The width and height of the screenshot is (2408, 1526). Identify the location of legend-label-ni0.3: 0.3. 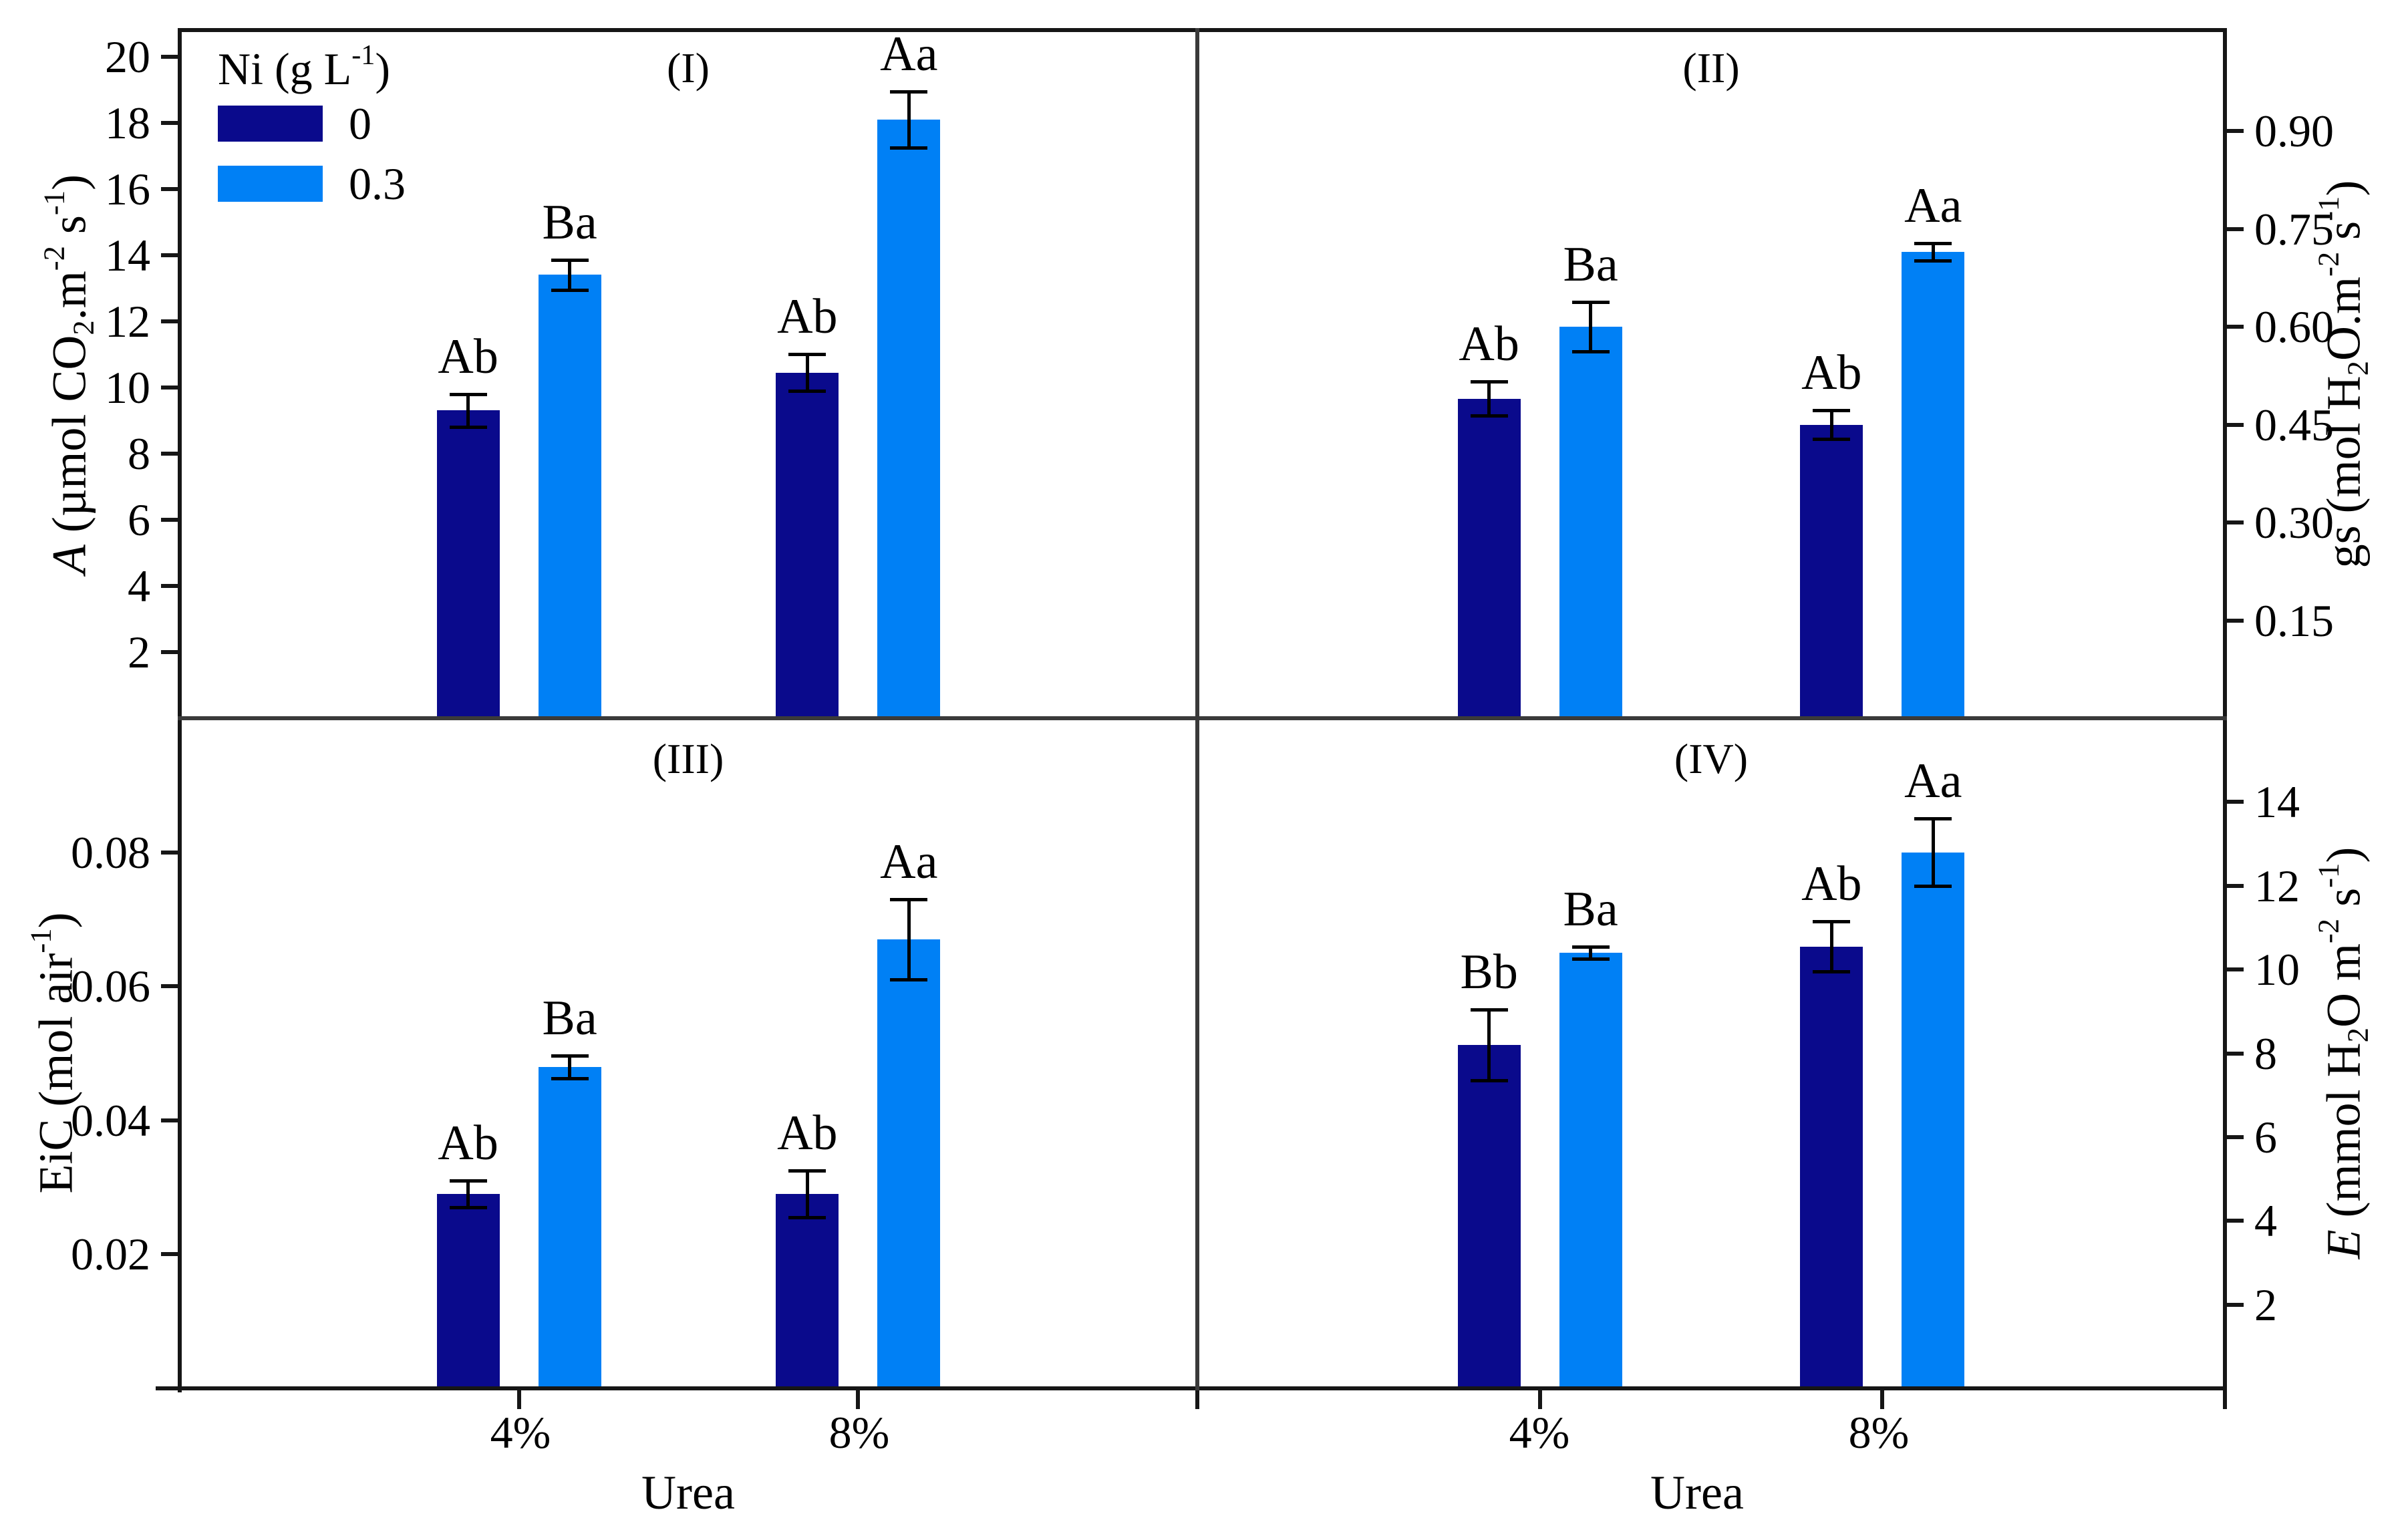
(378, 183).